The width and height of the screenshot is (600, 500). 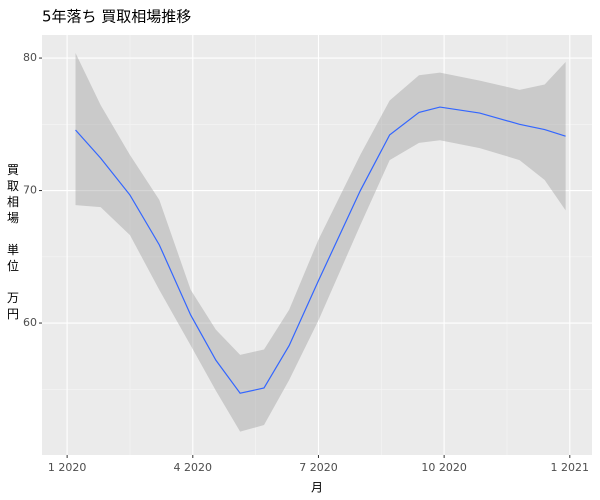 I want to click on y-tick-label: 70, so click(x=30, y=190).